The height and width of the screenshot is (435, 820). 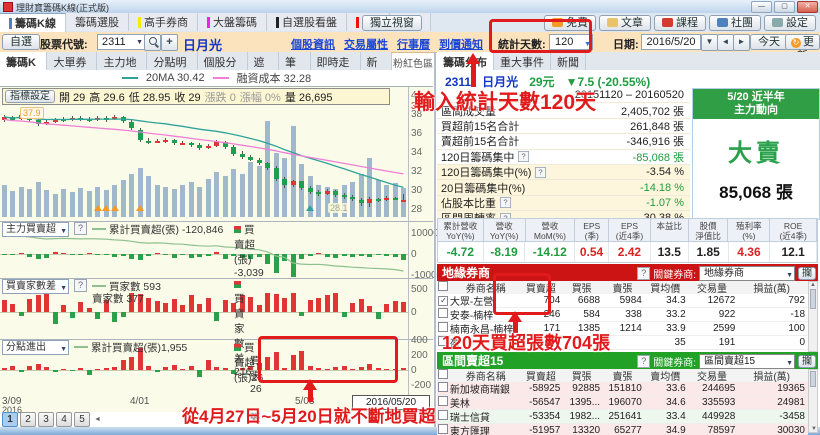 I want to click on update-button: ↻更新, so click(x=802, y=48).